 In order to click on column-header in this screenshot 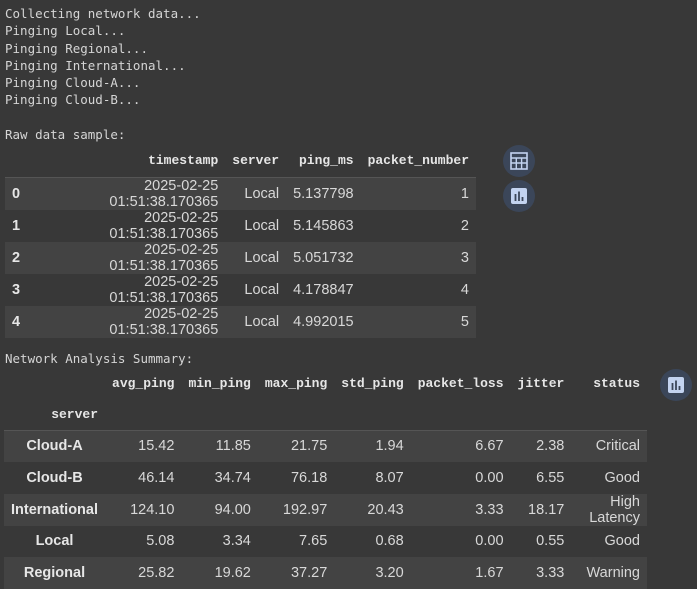, I will do `click(16, 160)`.